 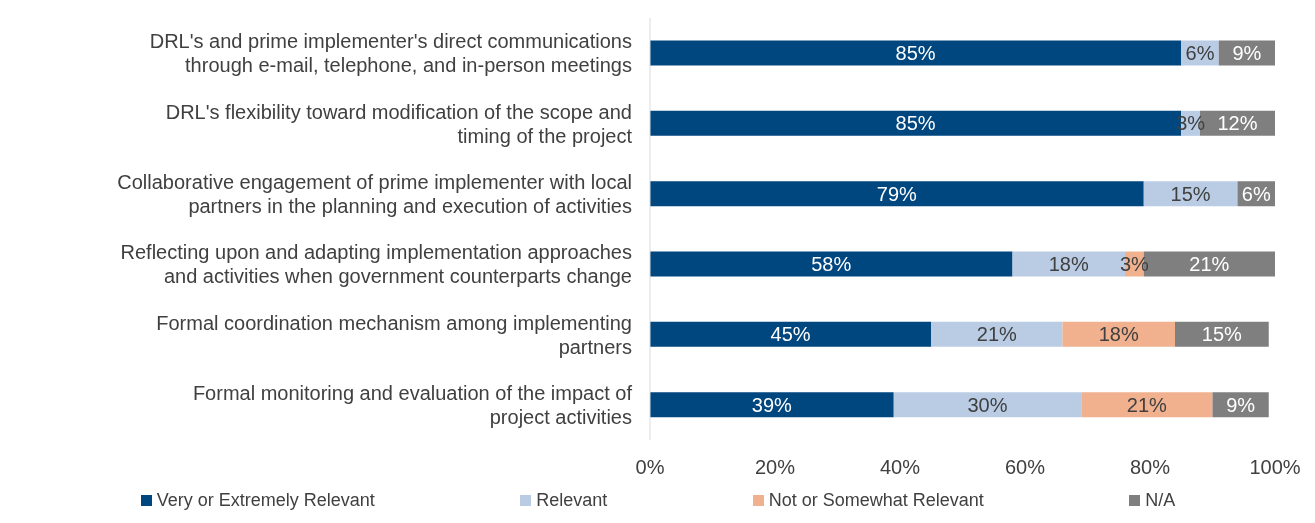 What do you see at coordinates (875, 500) in the screenshot?
I see `legend-label: Not or Somewhat Relevant` at bounding box center [875, 500].